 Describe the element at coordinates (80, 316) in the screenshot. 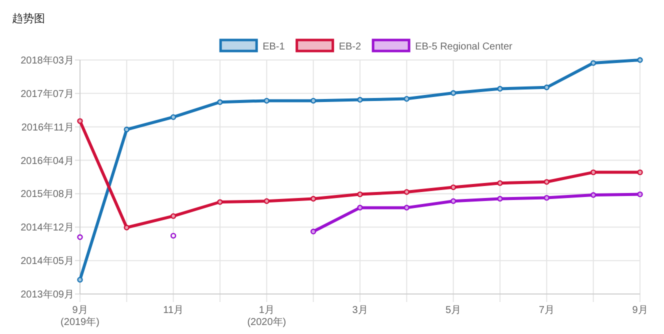

I see `x-tick-label: 9月 (2019年)` at that location.